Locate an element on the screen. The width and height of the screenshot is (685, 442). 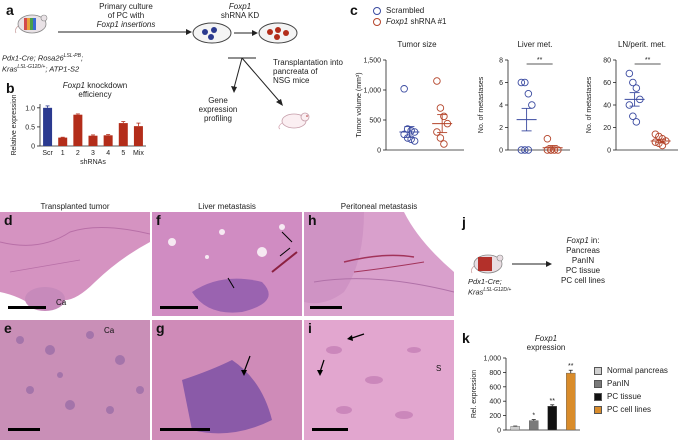
c1-title: Tumor size is located at coordinates (417, 44).